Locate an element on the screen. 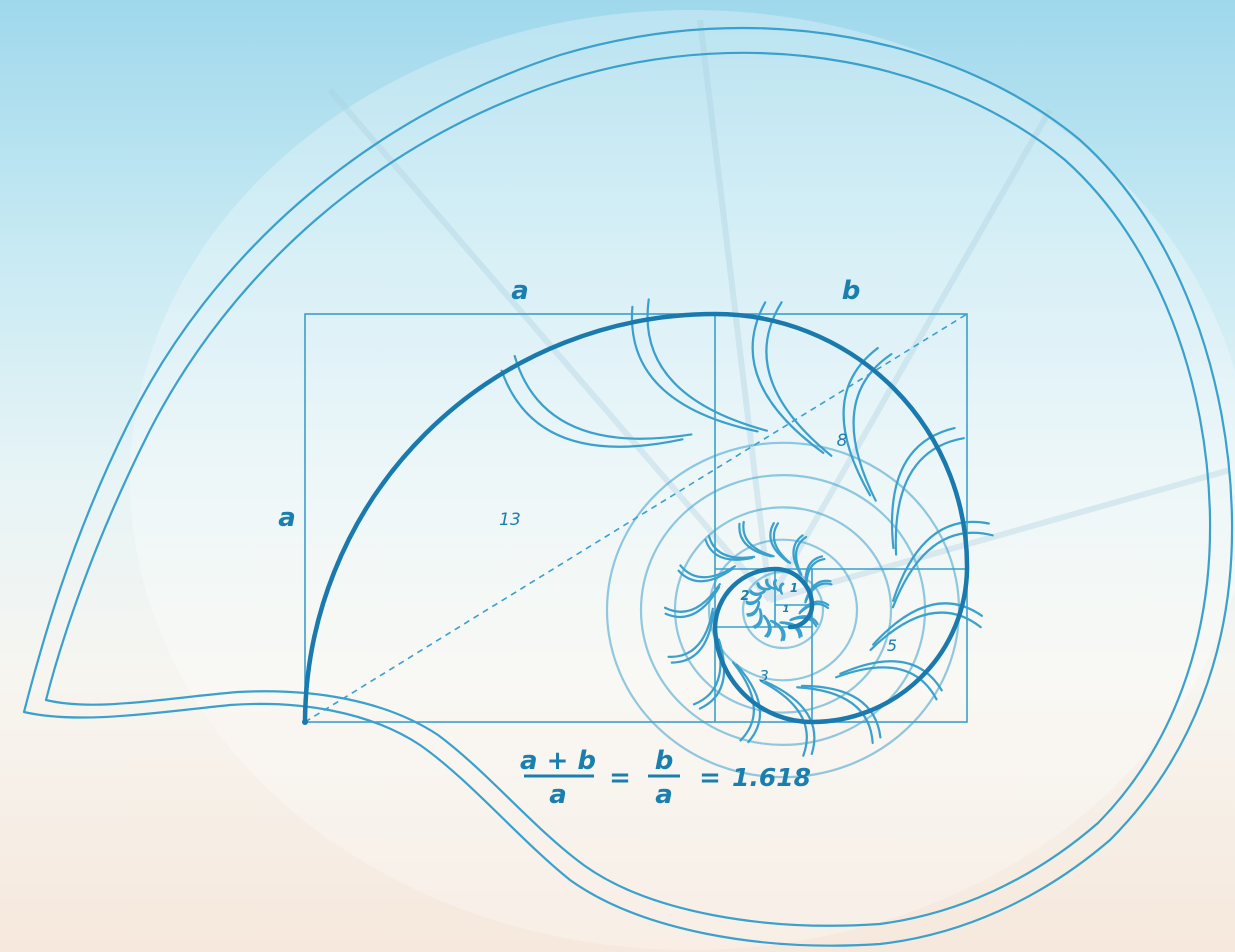 The width and height of the screenshot is (1235, 952). label-top-a: a is located at coordinates (520, 291).